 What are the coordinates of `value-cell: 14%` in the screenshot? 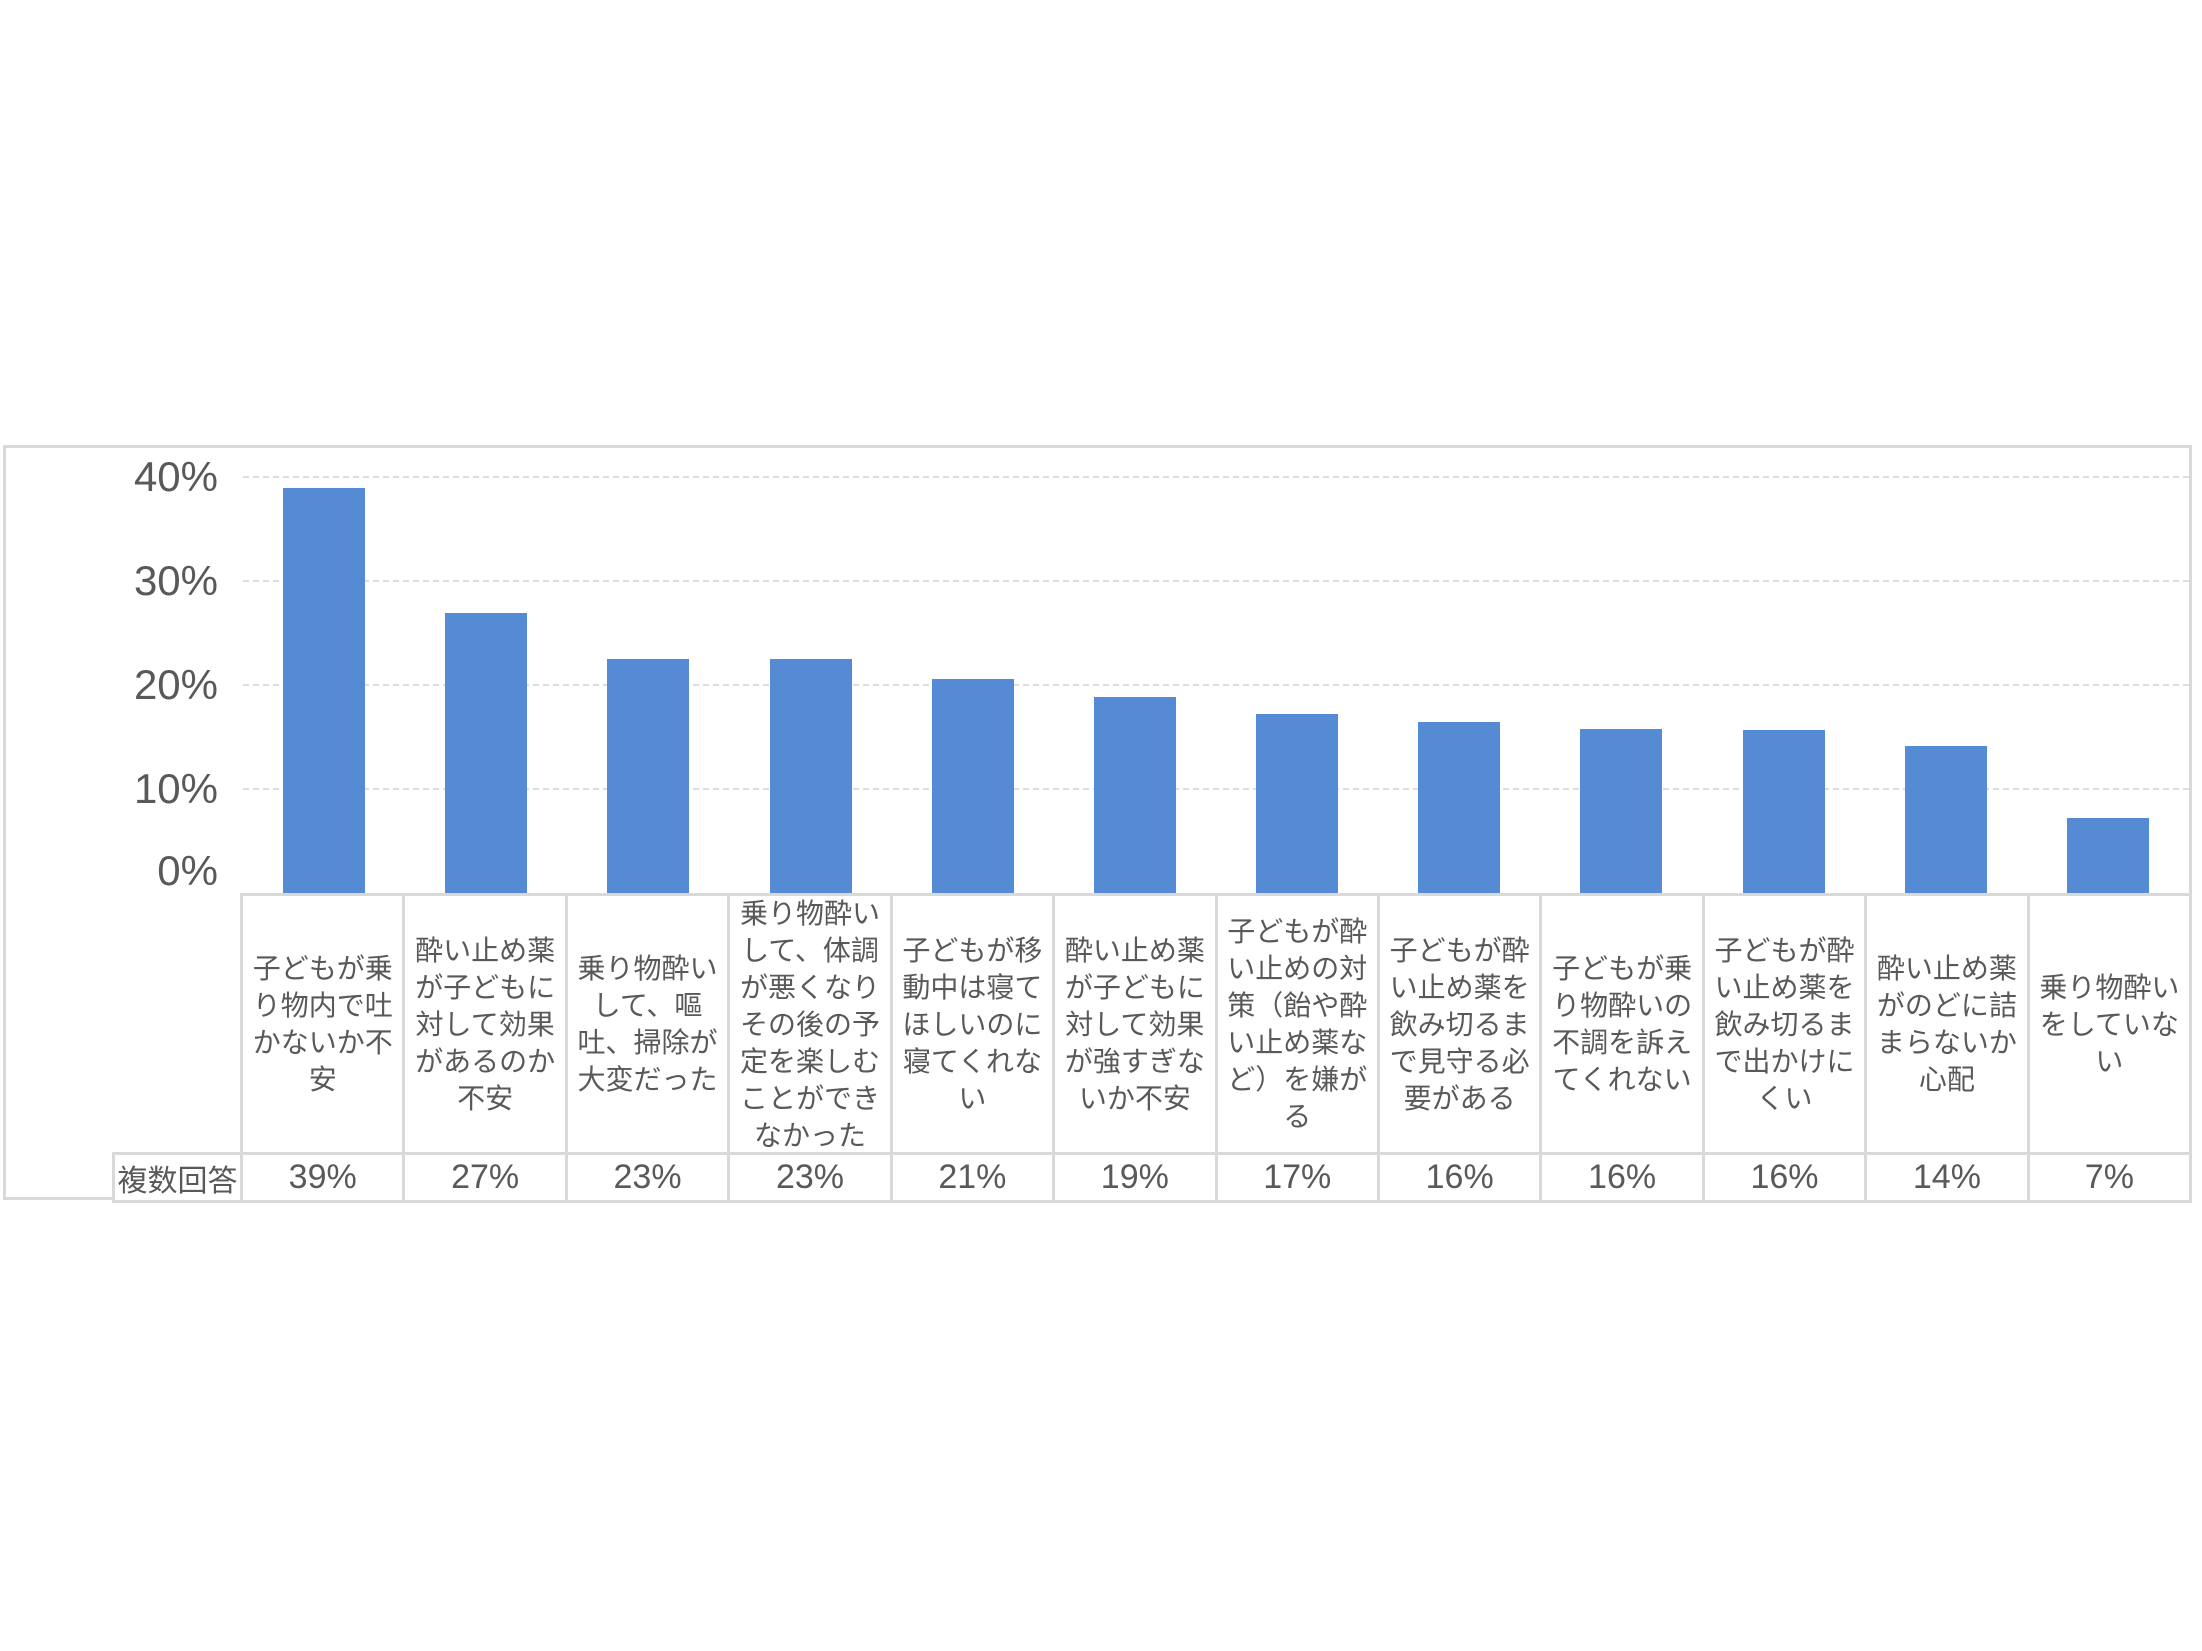 It's located at (1945, 1177).